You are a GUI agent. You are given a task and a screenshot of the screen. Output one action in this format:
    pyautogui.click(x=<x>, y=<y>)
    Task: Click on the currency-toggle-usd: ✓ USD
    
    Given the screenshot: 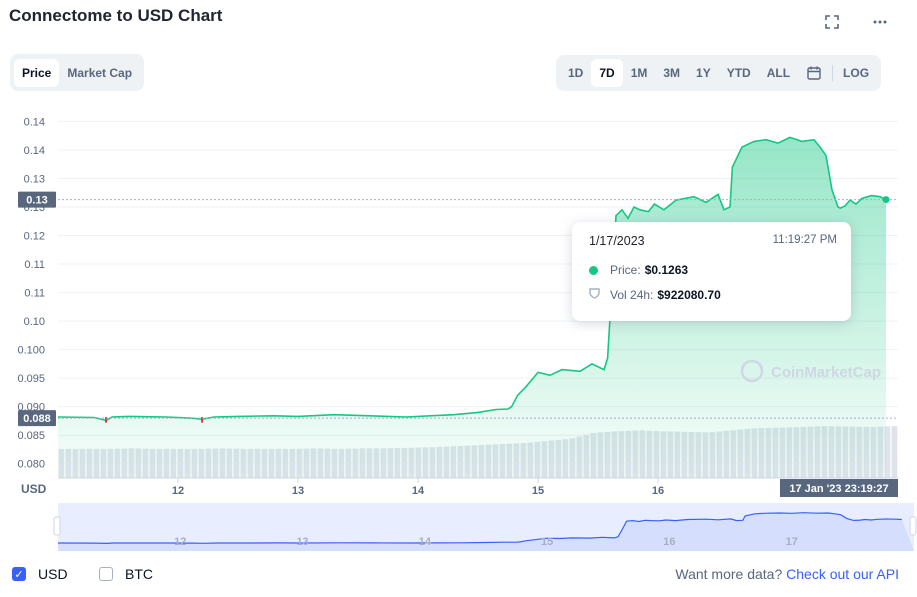 What is the action you would take?
    pyautogui.click(x=40, y=574)
    